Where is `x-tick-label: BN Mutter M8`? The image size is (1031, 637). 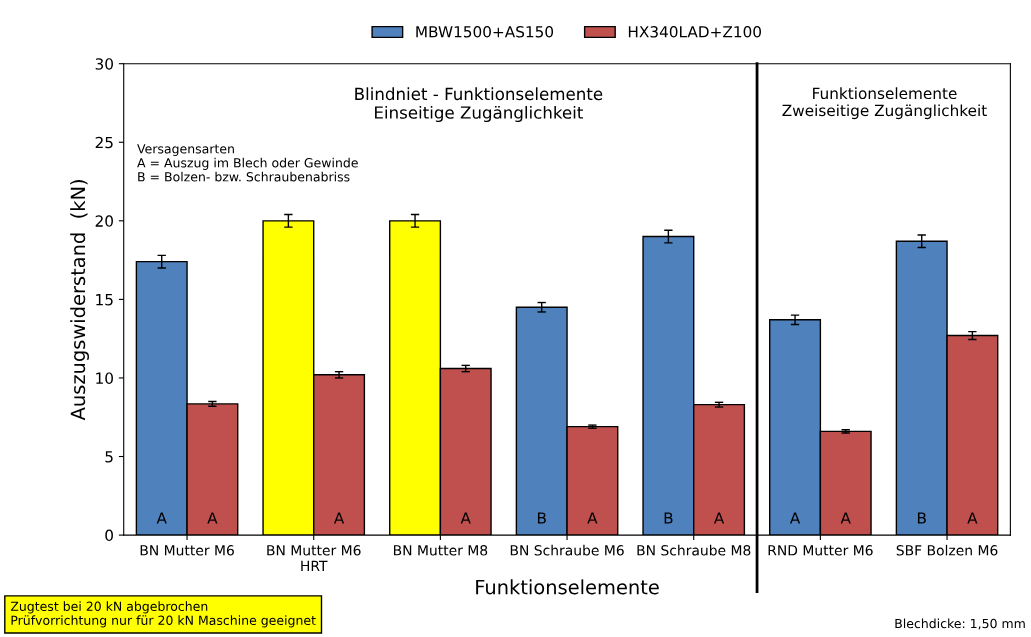
x-tick-label: BN Mutter M8 is located at coordinates (441, 550).